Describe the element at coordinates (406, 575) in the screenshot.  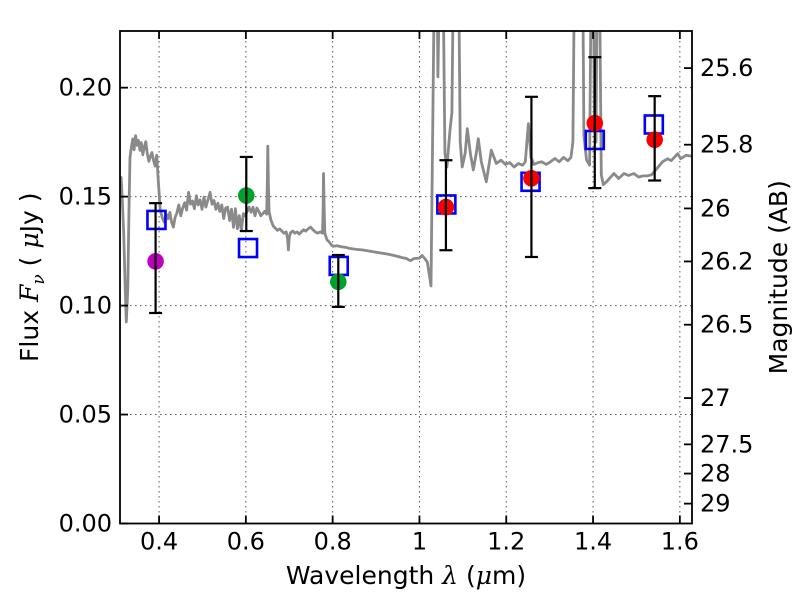
I see `x-axis-label: Wavelength λ (μm)` at that location.